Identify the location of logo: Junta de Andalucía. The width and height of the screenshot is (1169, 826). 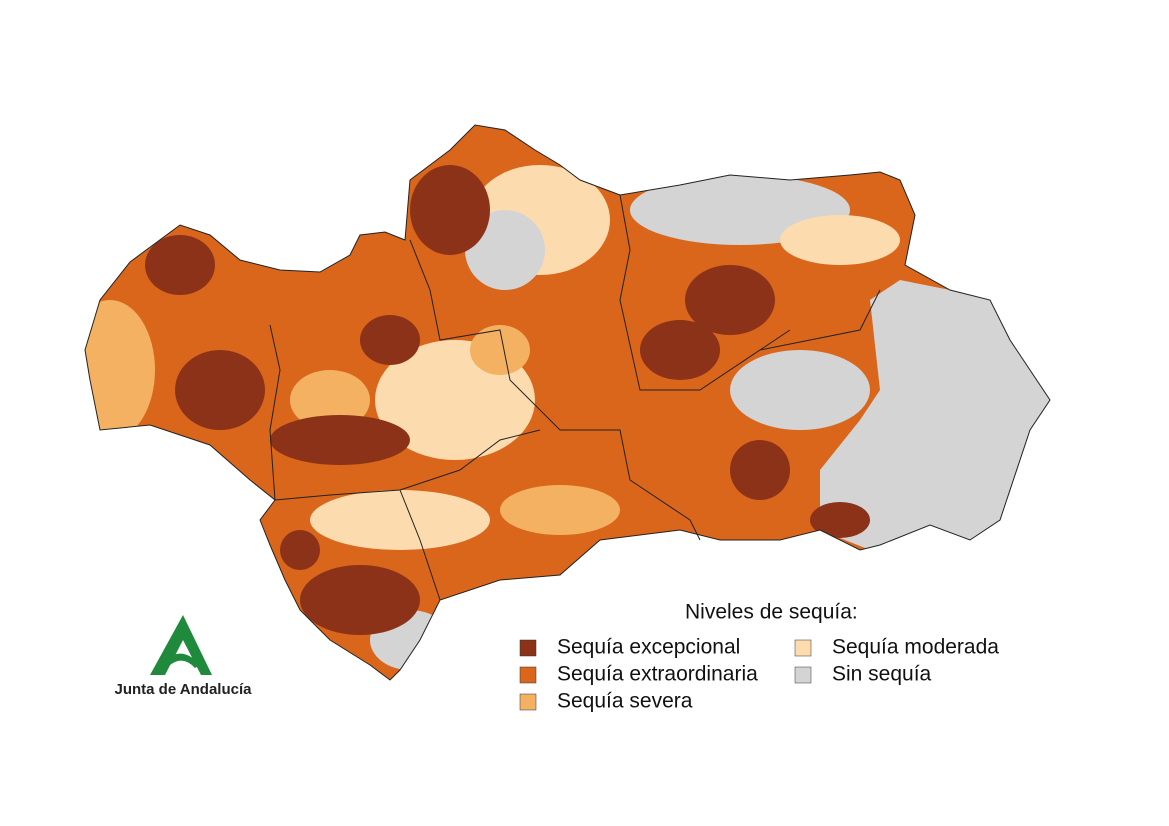
(184, 656).